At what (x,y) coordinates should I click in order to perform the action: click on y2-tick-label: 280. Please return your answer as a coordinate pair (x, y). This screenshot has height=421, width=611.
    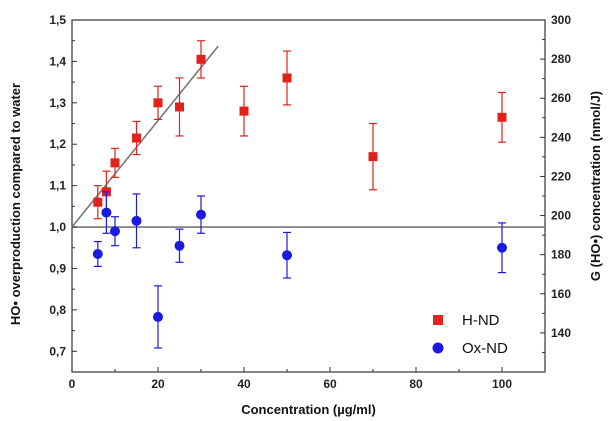
    Looking at the image, I should click on (561, 59).